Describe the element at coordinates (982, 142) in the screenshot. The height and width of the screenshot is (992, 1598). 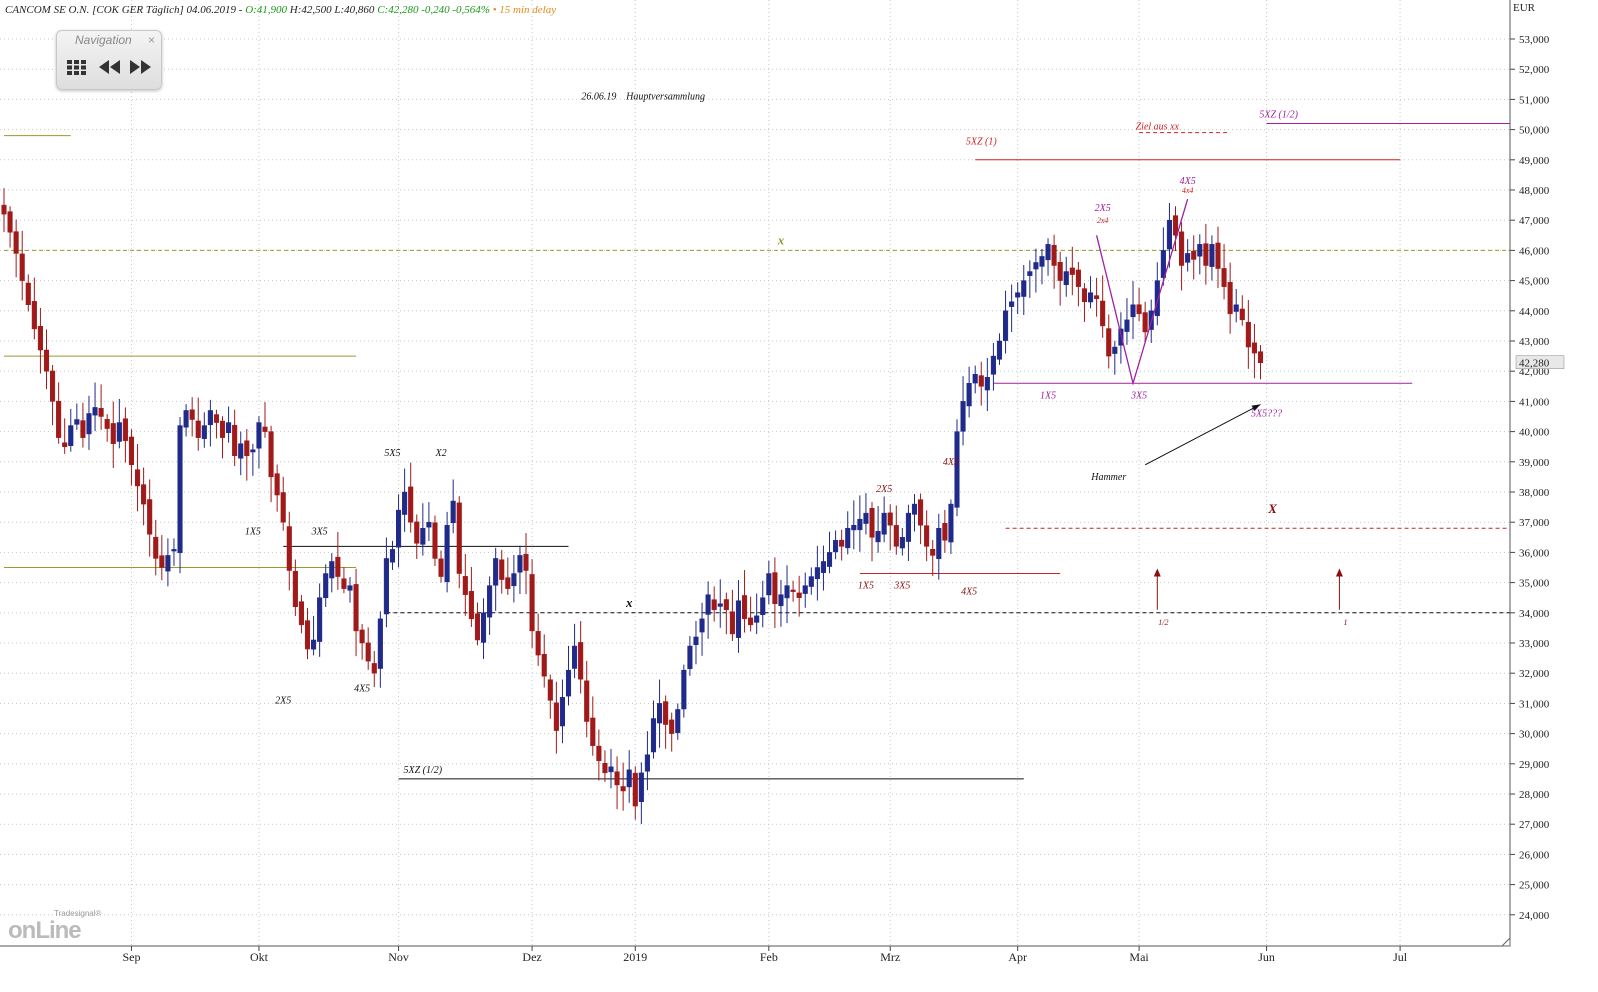
I see `chart-annotation: 5XZ (1)` at that location.